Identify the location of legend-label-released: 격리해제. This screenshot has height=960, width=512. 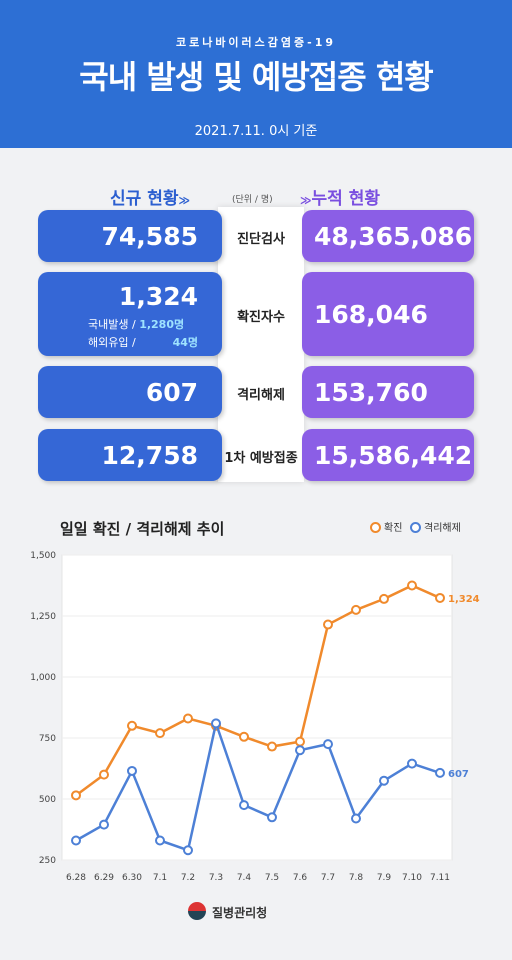
(442, 528).